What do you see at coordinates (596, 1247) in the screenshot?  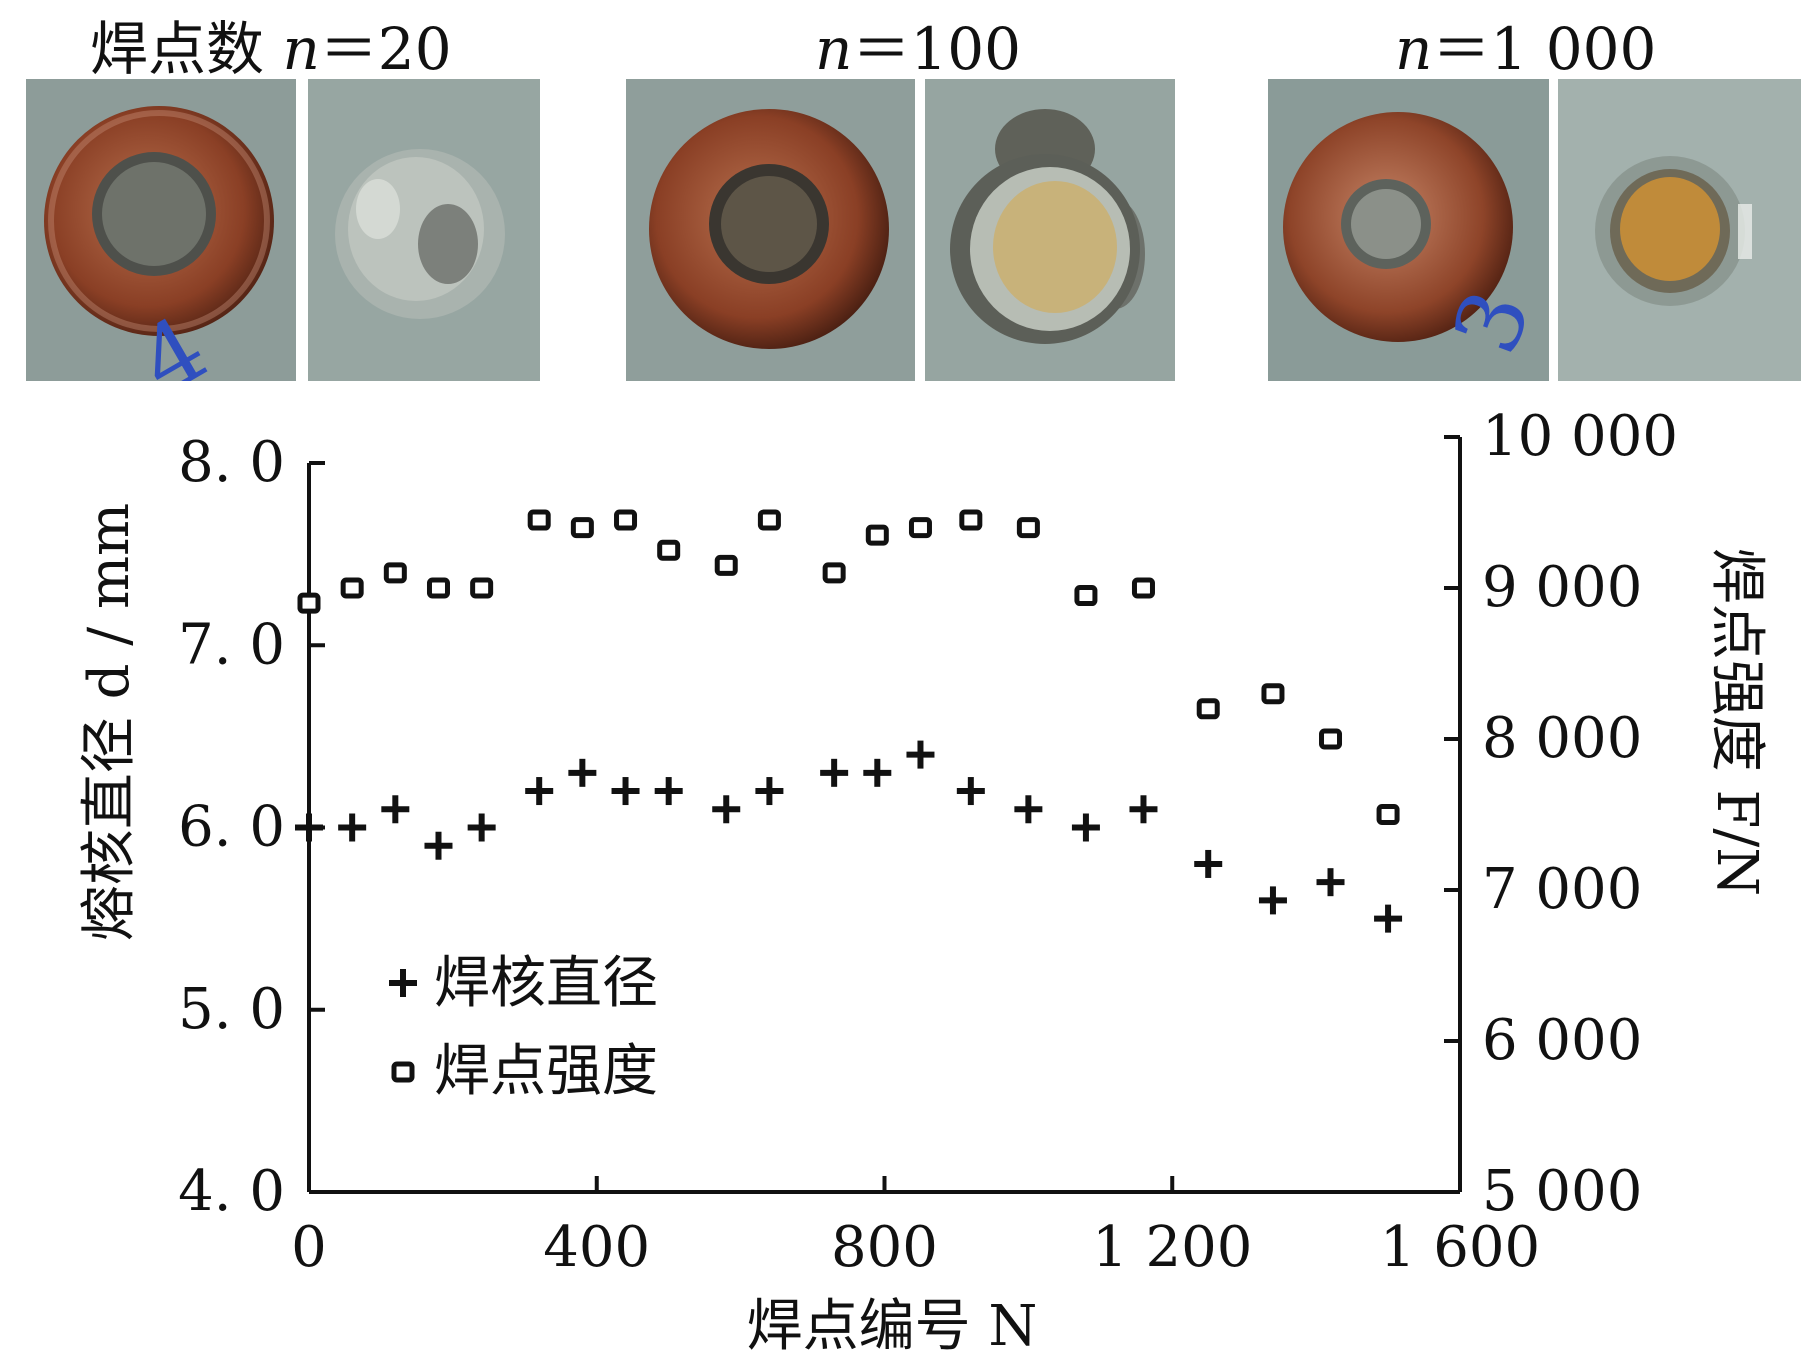 I see `x-tick-label: 400` at bounding box center [596, 1247].